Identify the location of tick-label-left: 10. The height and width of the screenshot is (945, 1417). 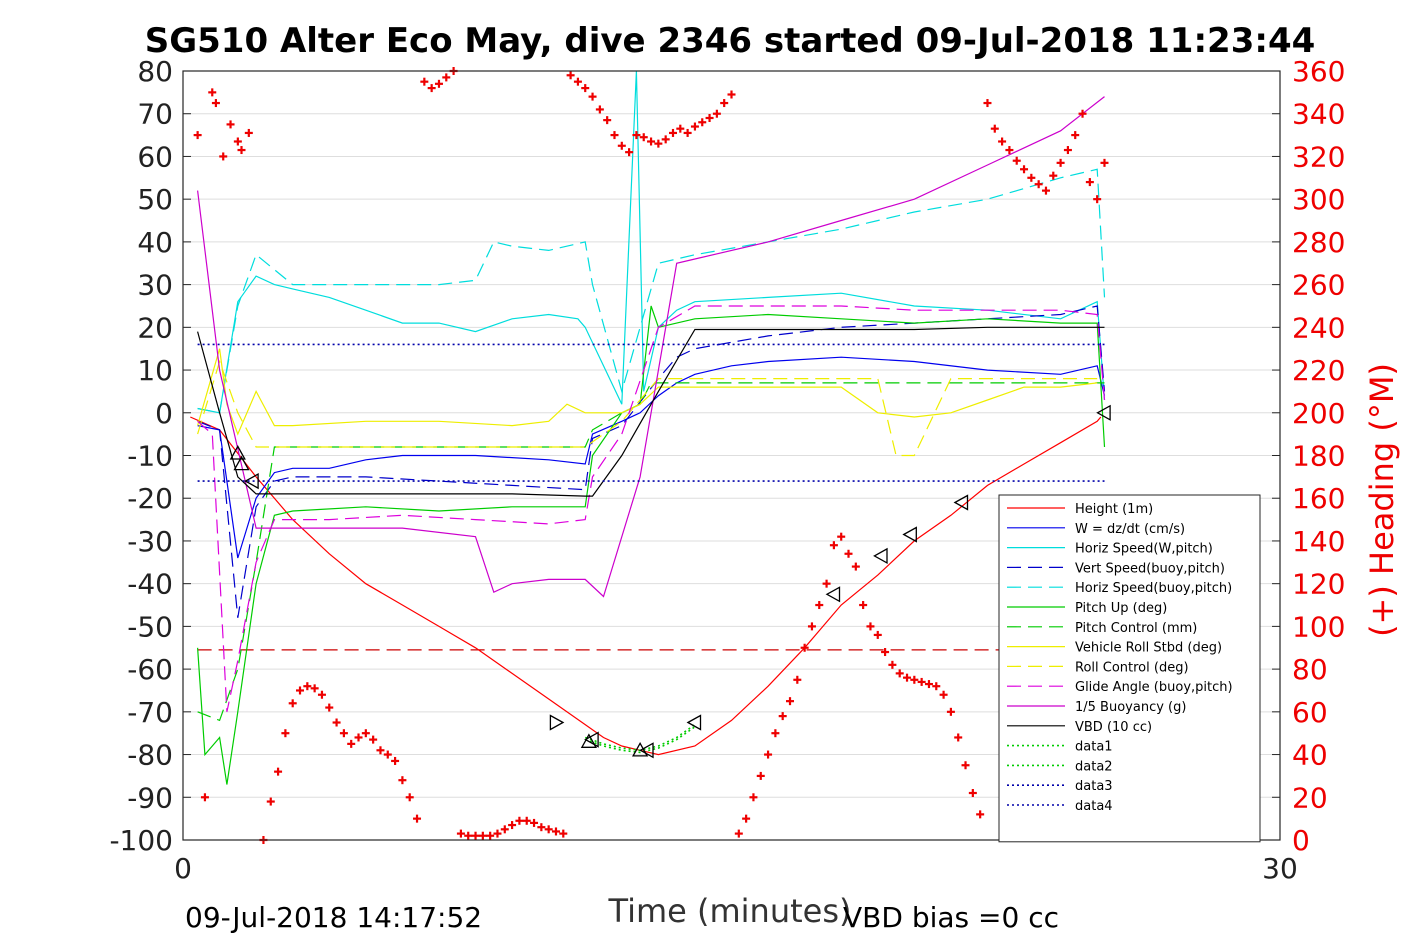
(155, 370).